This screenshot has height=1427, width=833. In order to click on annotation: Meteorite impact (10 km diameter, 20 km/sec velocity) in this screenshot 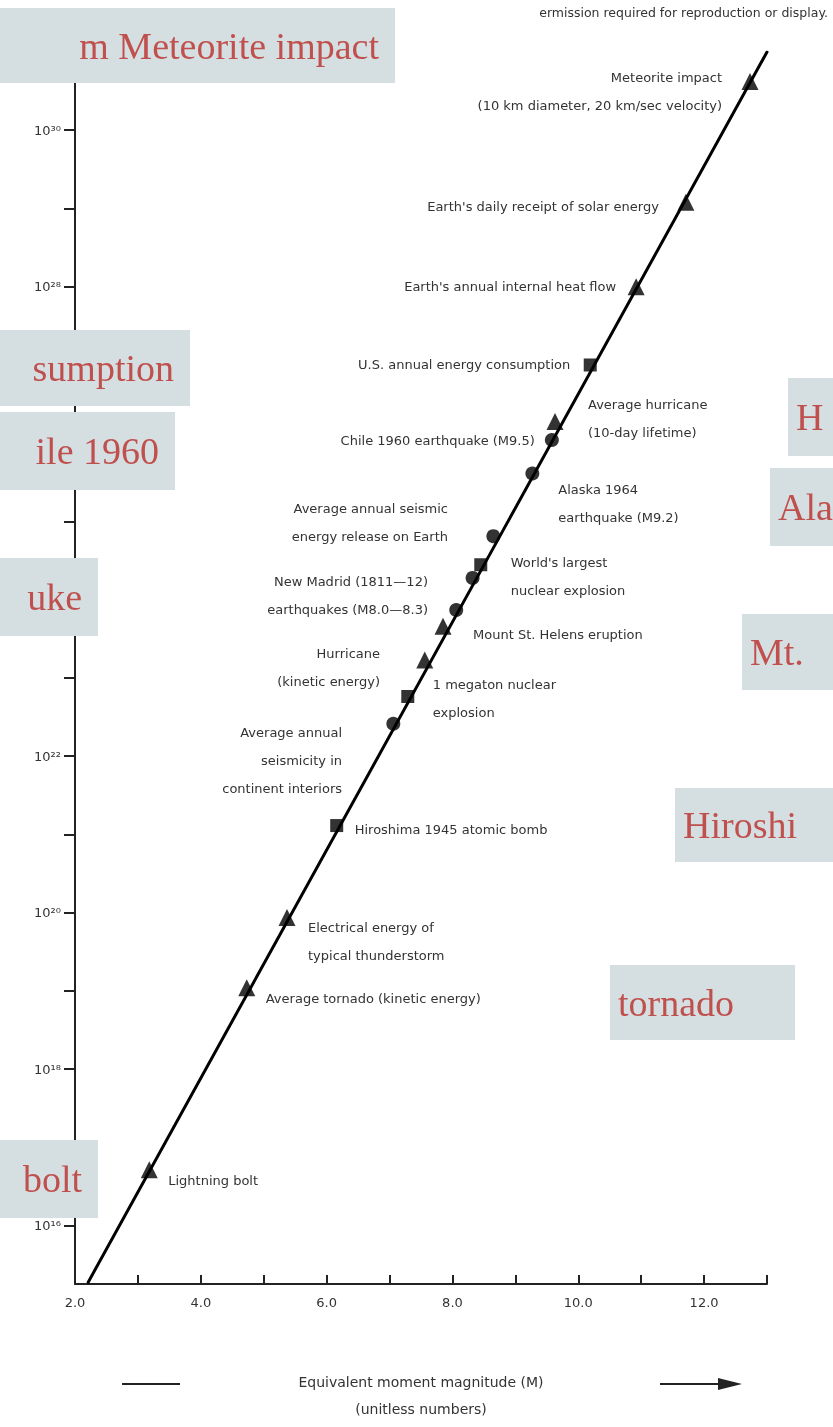, I will do `click(600, 91)`.